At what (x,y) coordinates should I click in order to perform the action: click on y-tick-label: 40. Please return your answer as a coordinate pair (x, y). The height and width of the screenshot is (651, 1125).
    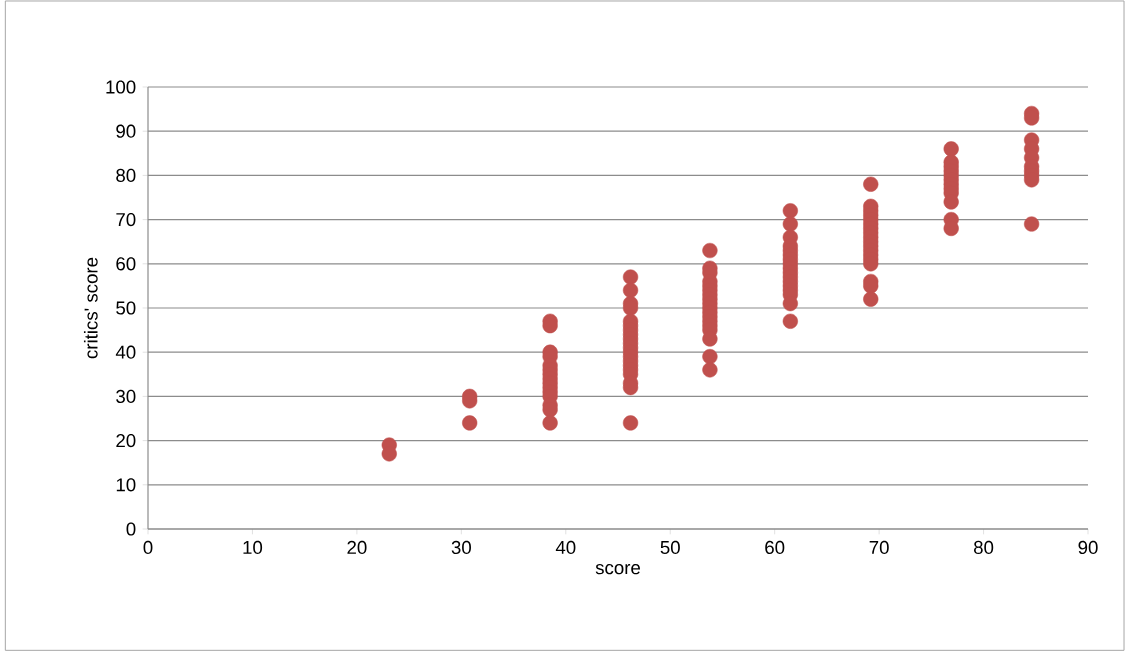
    Looking at the image, I should click on (125, 352).